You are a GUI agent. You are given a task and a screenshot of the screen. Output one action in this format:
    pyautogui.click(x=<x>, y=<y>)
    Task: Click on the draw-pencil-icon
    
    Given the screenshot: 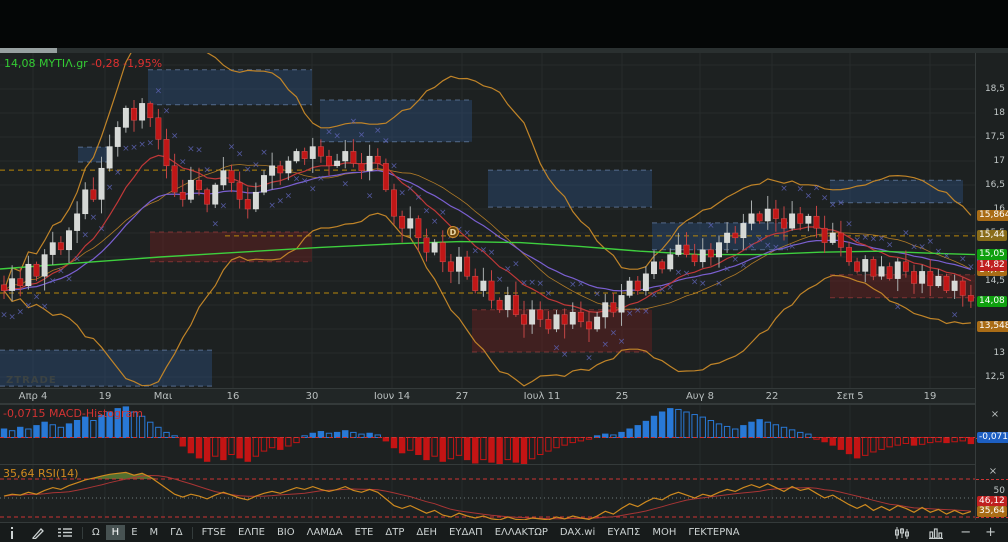 What is the action you would take?
    pyautogui.click(x=37, y=533)
    